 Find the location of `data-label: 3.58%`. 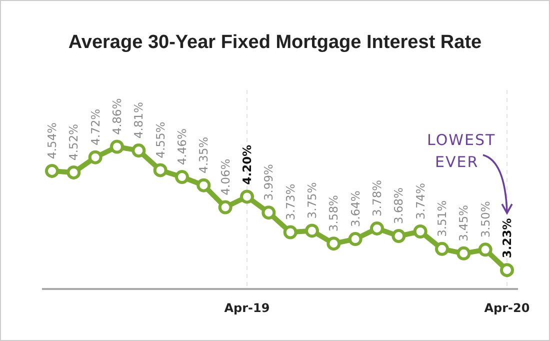

data-label: 3.58% is located at coordinates (333, 213).